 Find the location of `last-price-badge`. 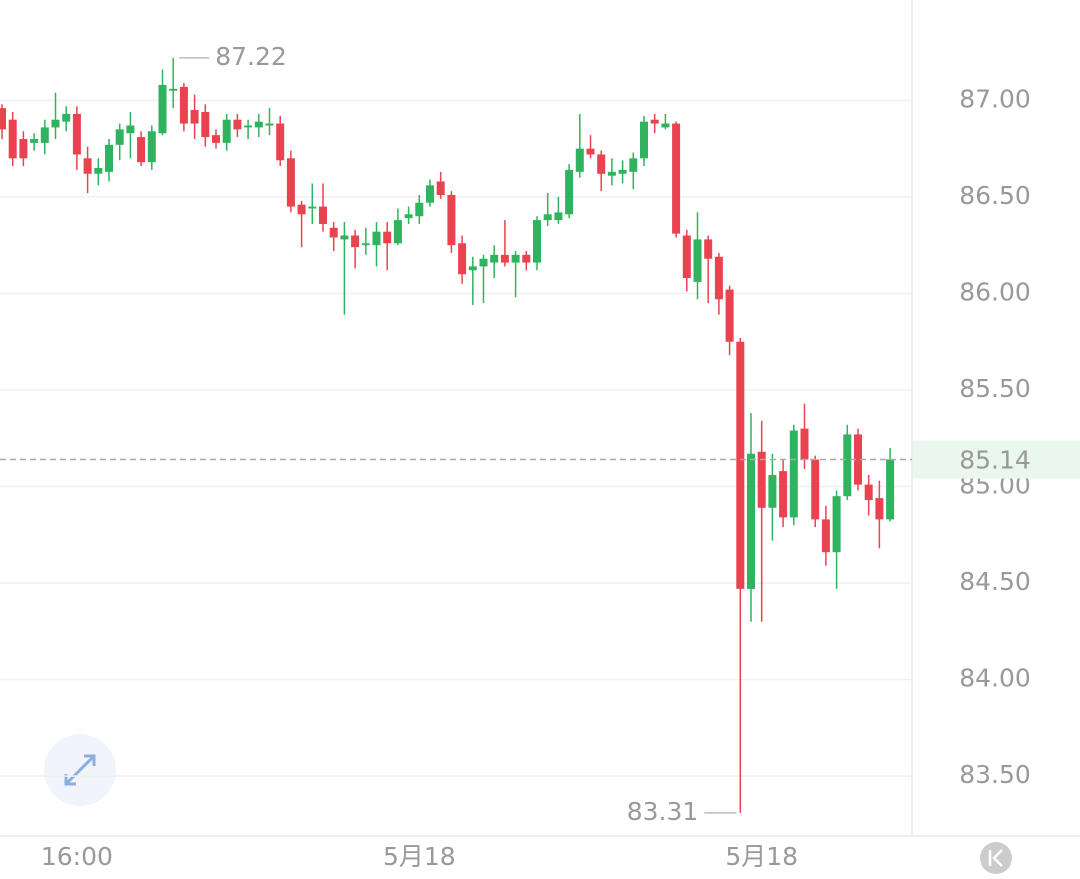

last-price-badge is located at coordinates (996, 459).